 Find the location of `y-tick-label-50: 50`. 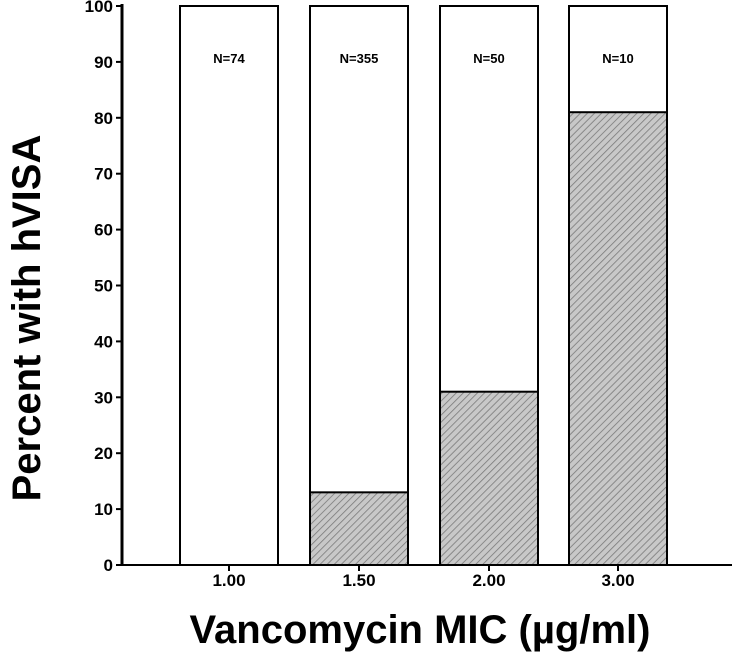

y-tick-label-50: 50 is located at coordinates (103, 286).